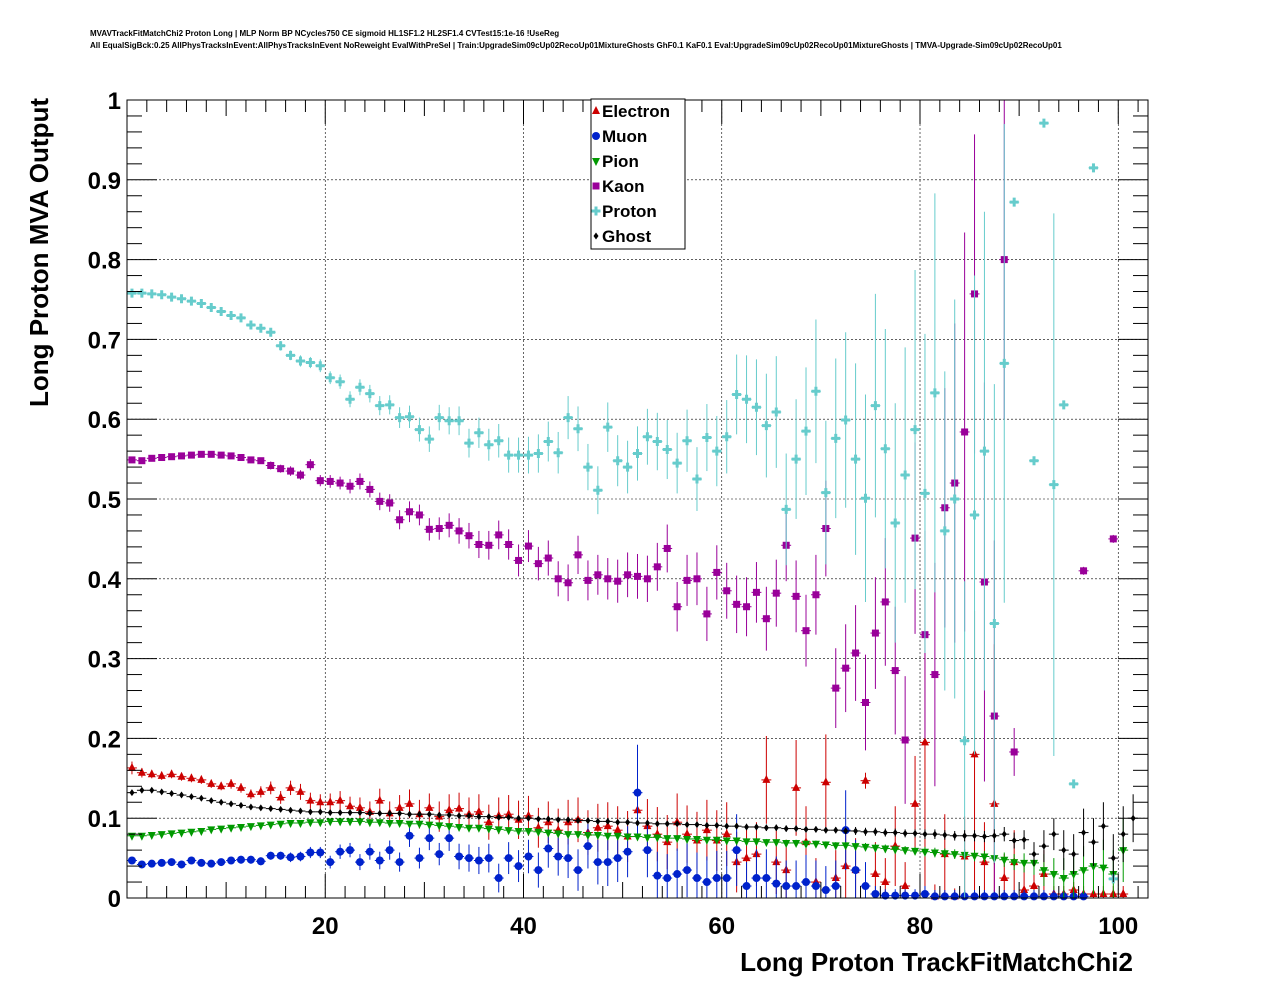 Image resolution: width=1276 pixels, height=996 pixels. Describe the element at coordinates (596, 110) in the screenshot. I see `legend-marker-electron` at that location.